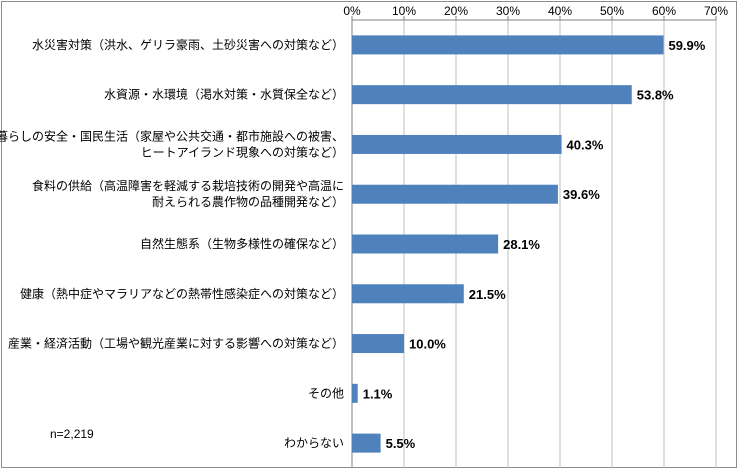  What do you see at coordinates (176, 343) in the screenshot?
I see `category-label: 産業・経済活動（工場や観光産業に対する影響への対策など）` at bounding box center [176, 343].